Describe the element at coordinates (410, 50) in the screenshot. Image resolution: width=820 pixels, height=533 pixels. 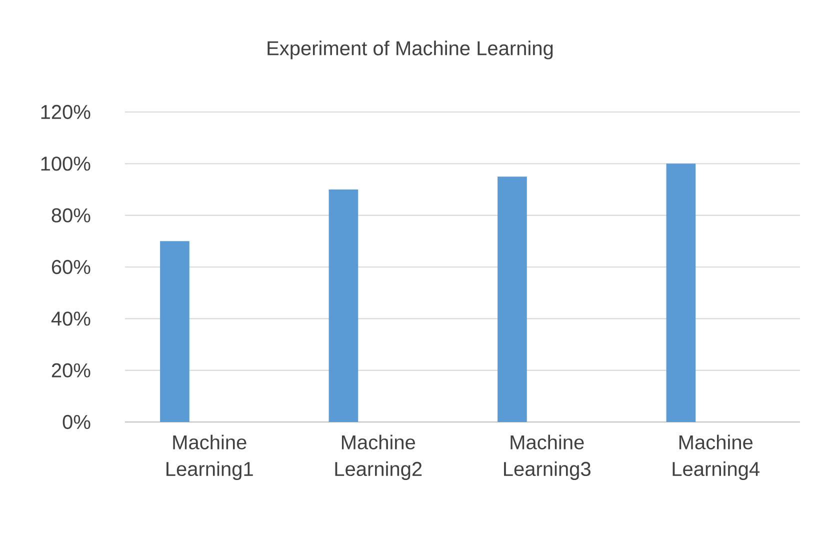
I see `chart-title: Experiment of Machine Learning` at that location.